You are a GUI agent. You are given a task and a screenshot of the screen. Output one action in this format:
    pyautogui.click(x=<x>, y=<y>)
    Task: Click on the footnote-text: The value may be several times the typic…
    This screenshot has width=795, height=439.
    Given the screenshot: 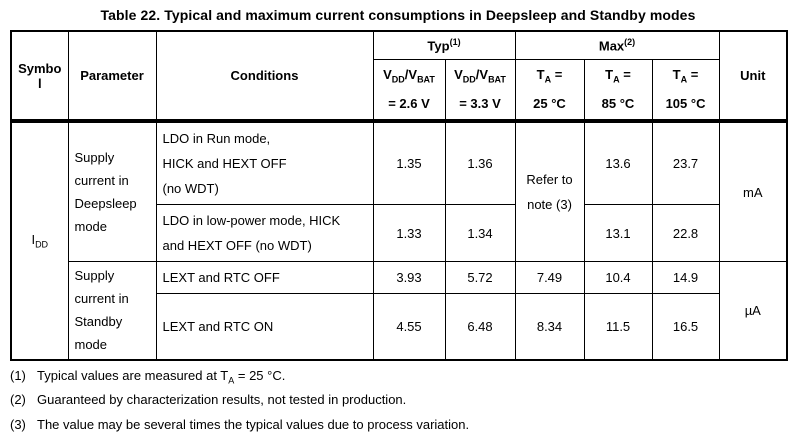 What is the action you would take?
    pyautogui.click(x=411, y=427)
    